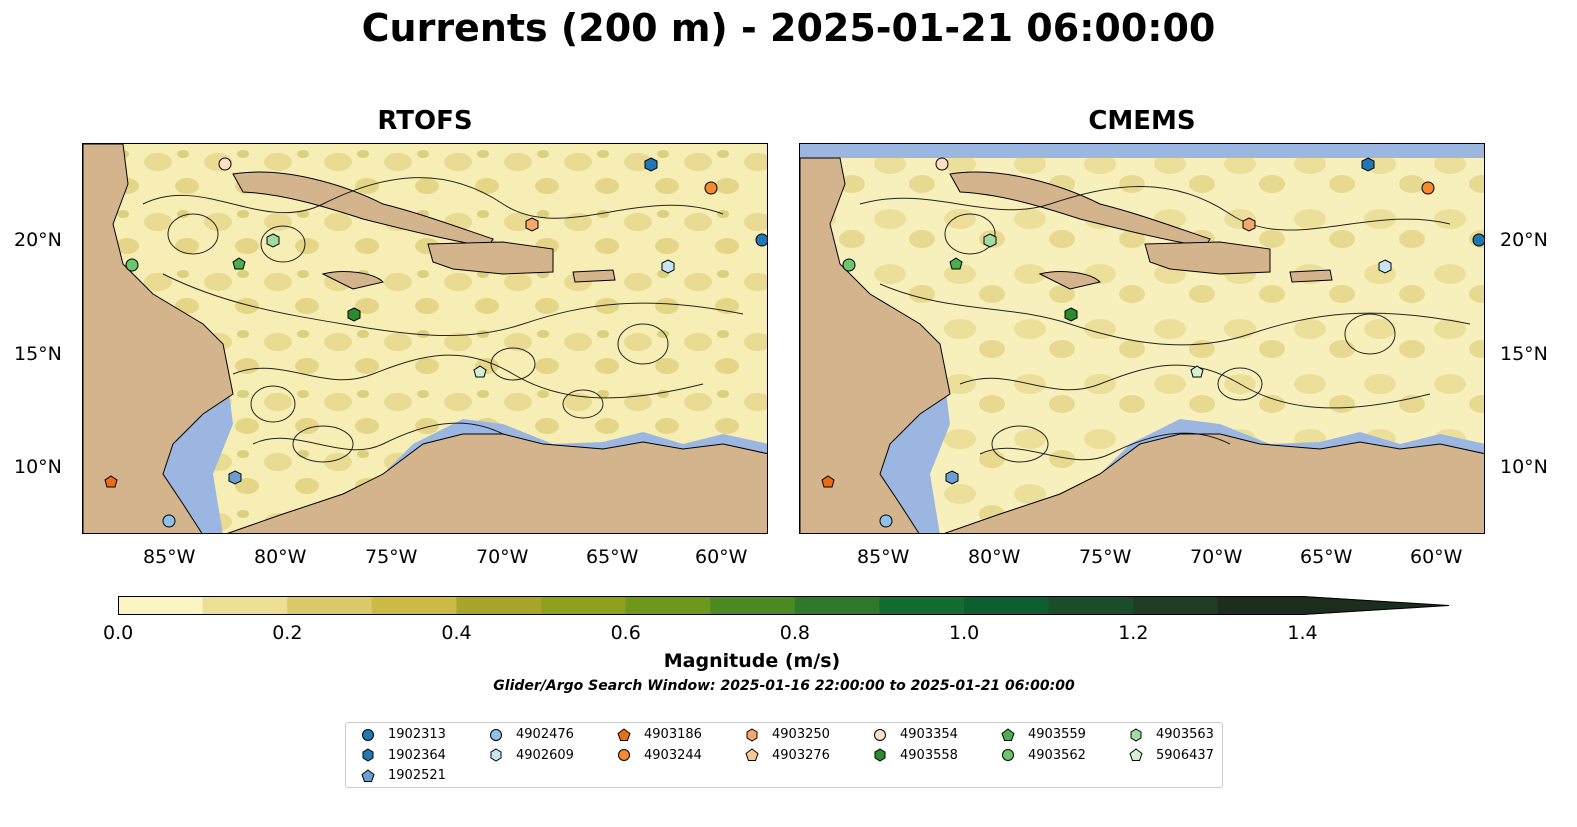 Image resolution: width=1577 pixels, height=827 pixels. I want to click on legend-item: 4903244, so click(659, 756).